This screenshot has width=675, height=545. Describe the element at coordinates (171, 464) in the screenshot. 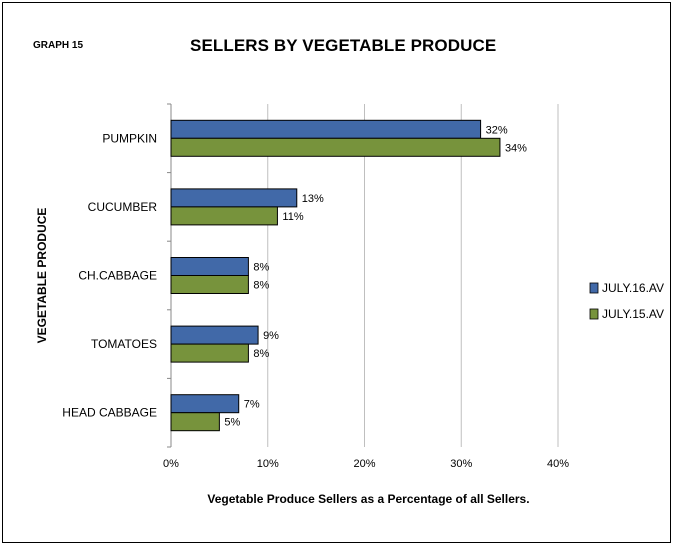

I see `x-tick-label: 0%` at that location.